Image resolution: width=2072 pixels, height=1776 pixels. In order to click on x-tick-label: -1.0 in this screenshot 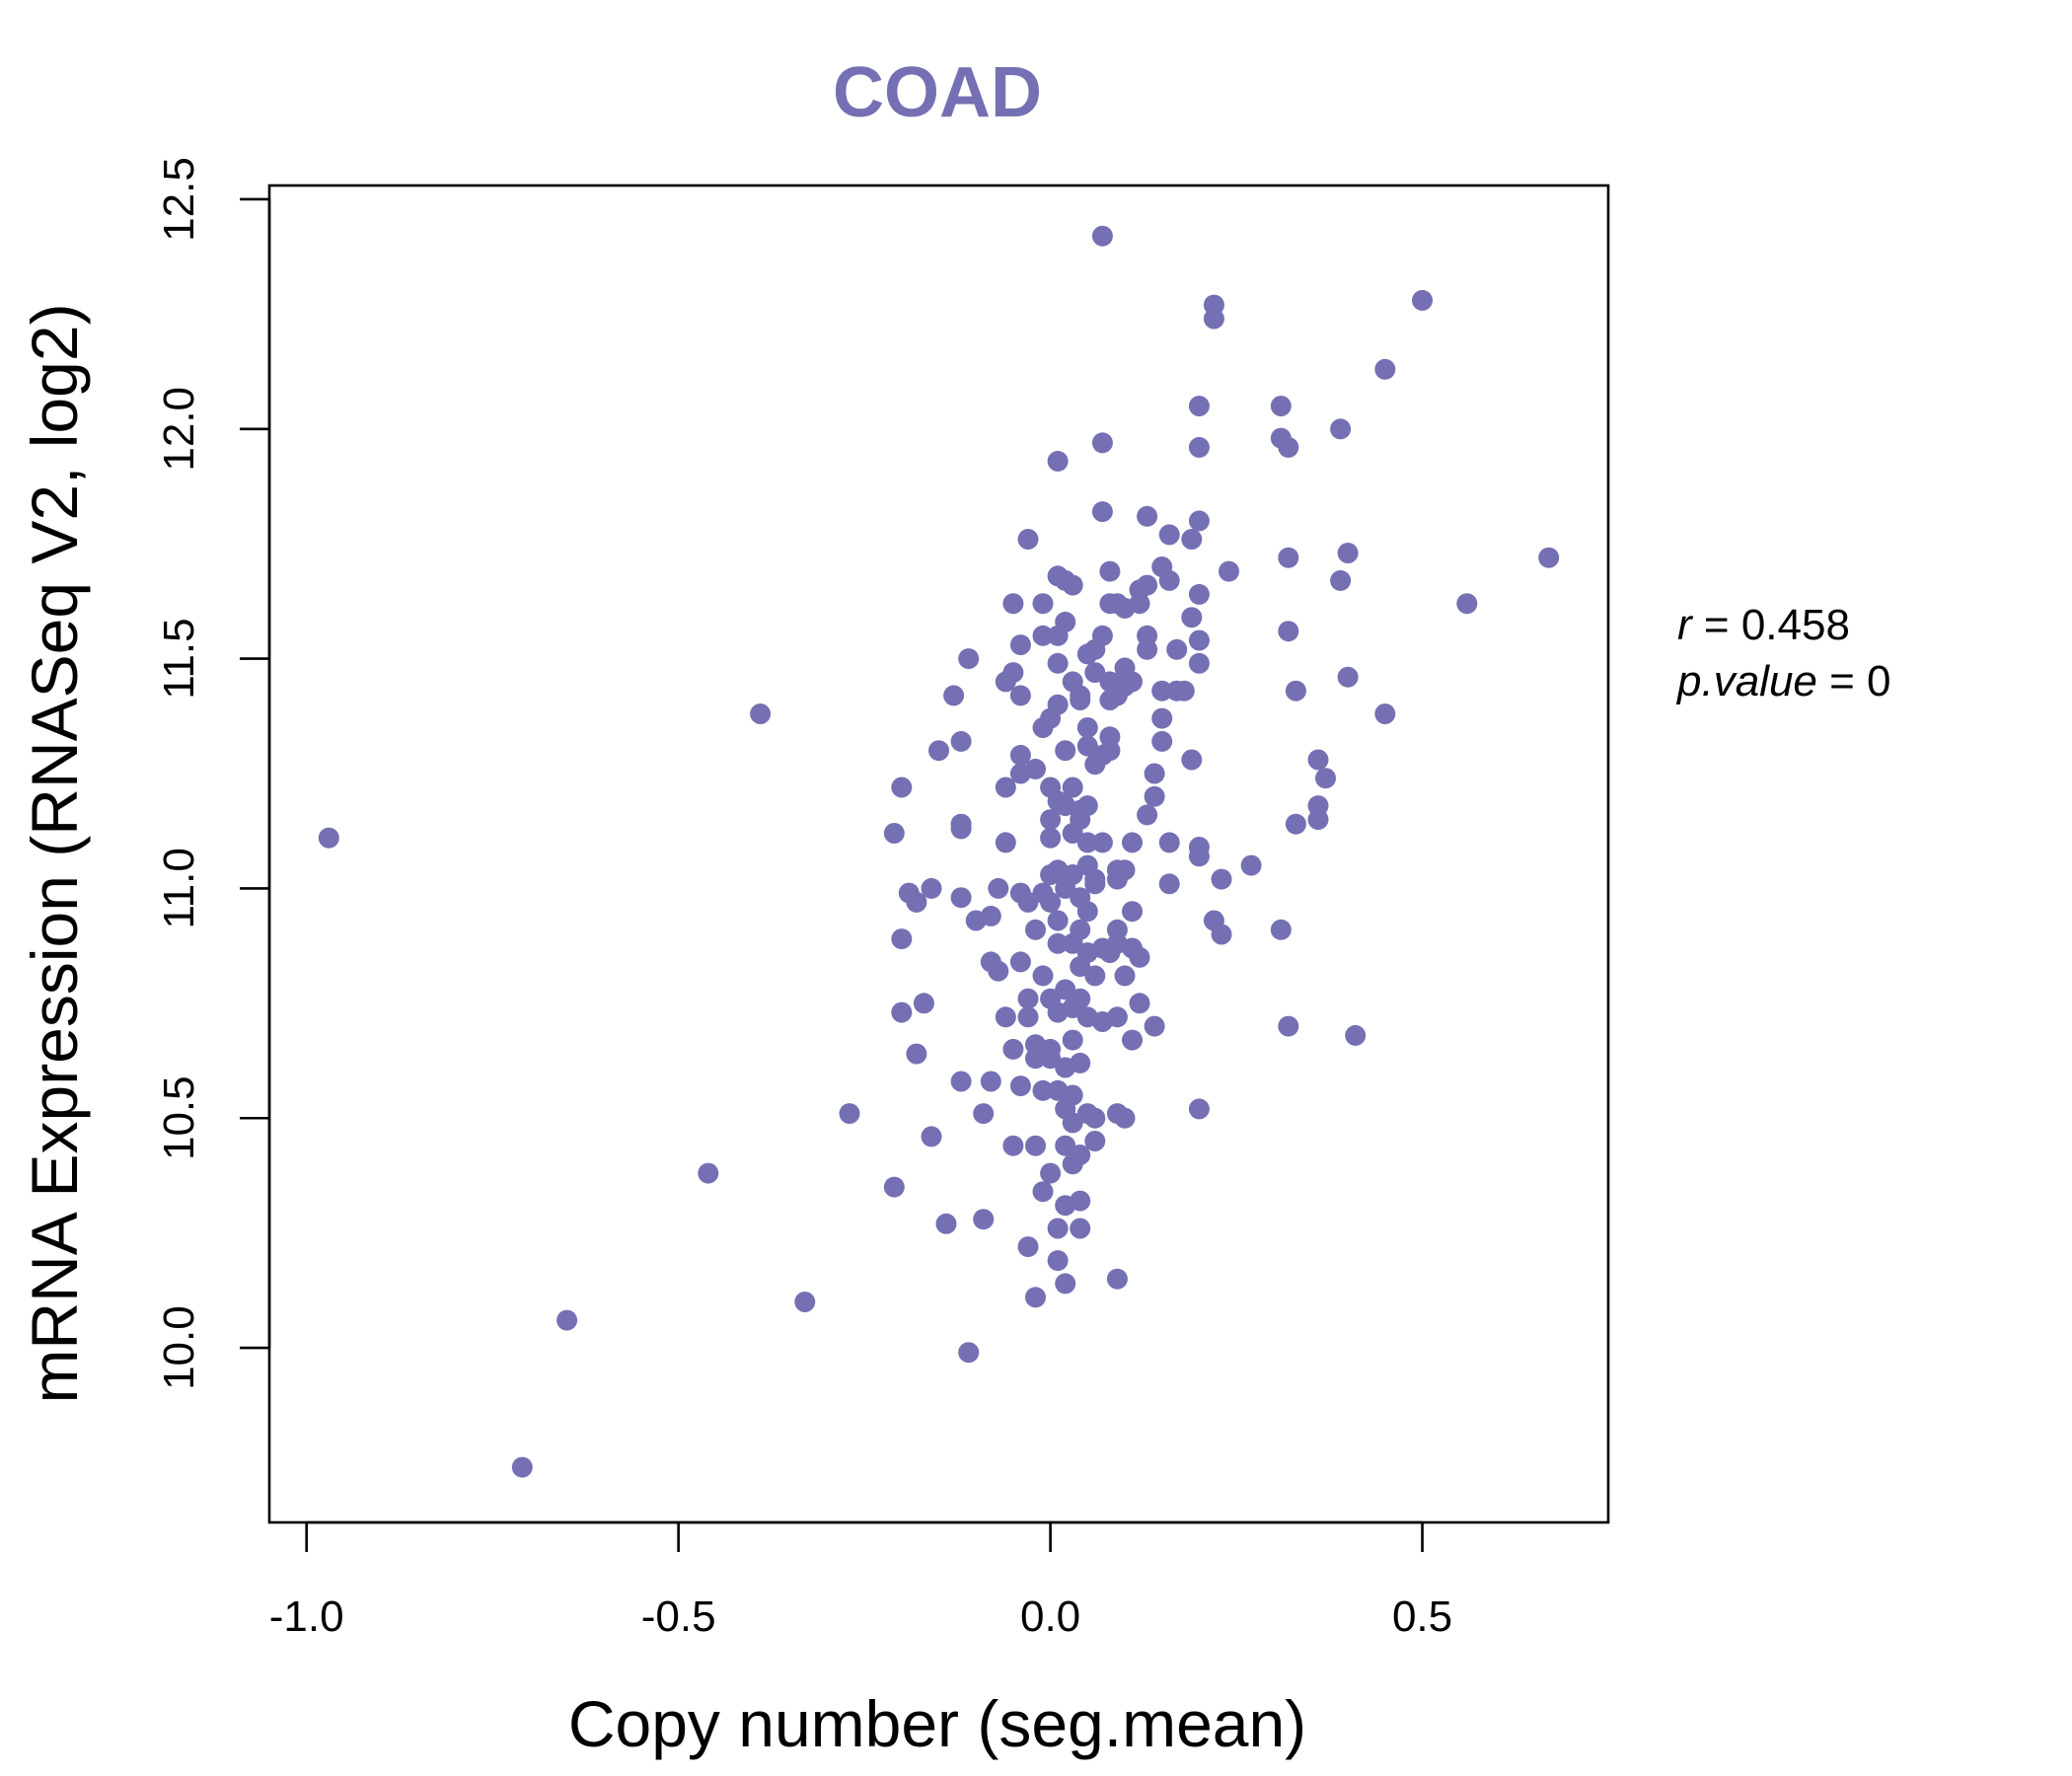, I will do `click(307, 1617)`.